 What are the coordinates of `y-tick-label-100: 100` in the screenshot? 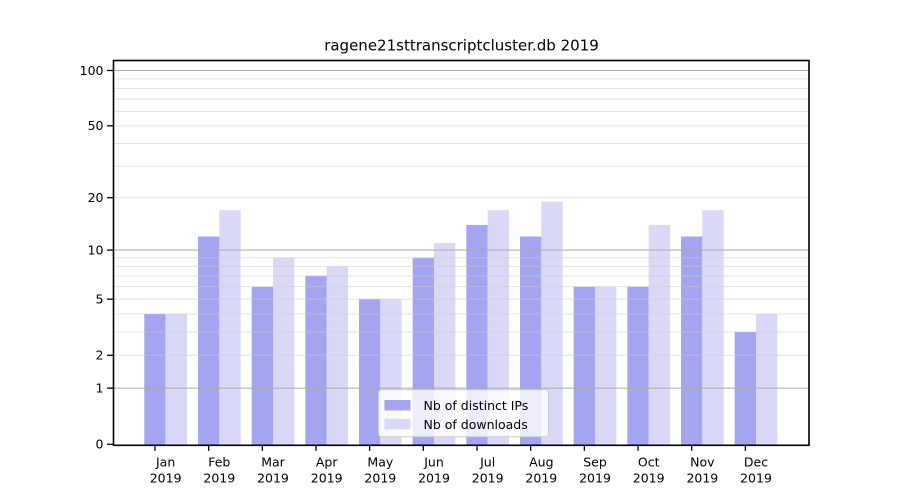 It's located at (92, 70).